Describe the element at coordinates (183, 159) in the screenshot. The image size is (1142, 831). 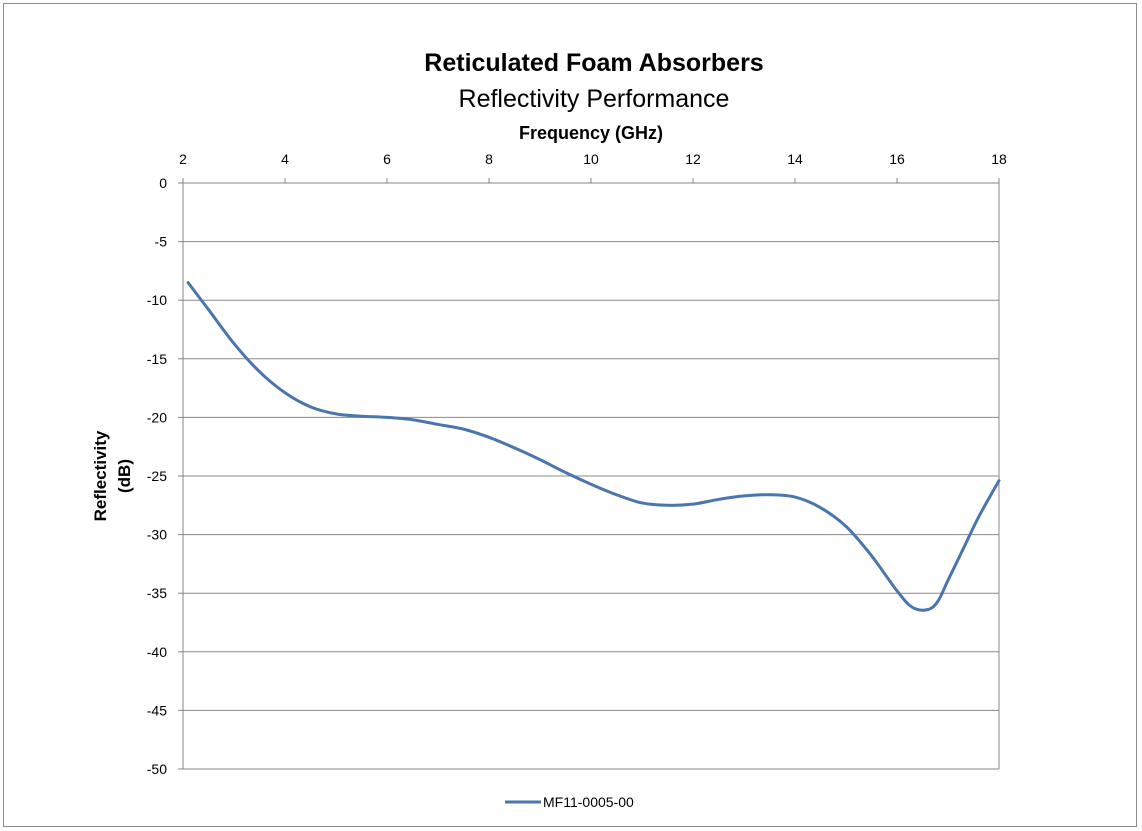
I see `x-tick-label: 2` at that location.